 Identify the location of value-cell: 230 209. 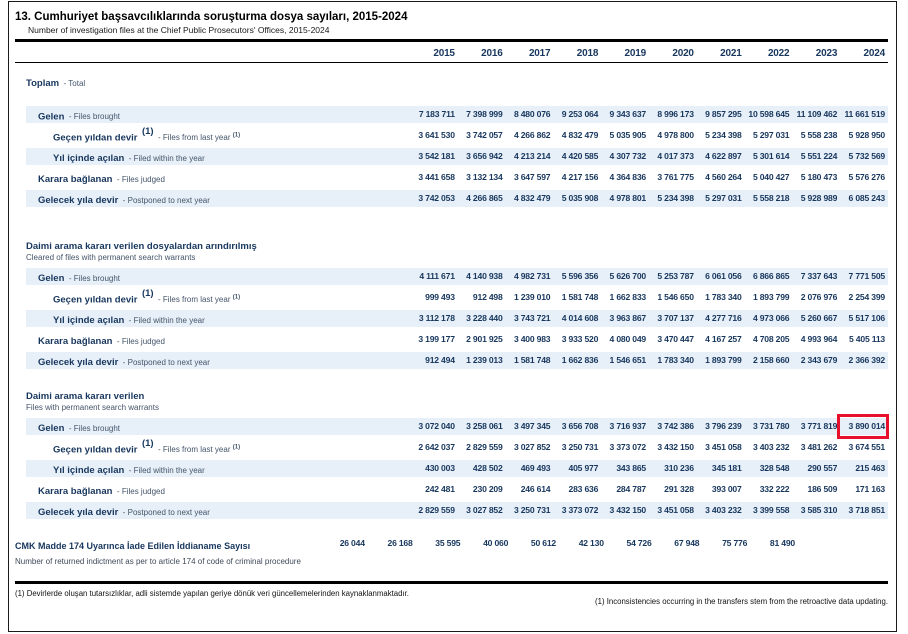
(487, 489).